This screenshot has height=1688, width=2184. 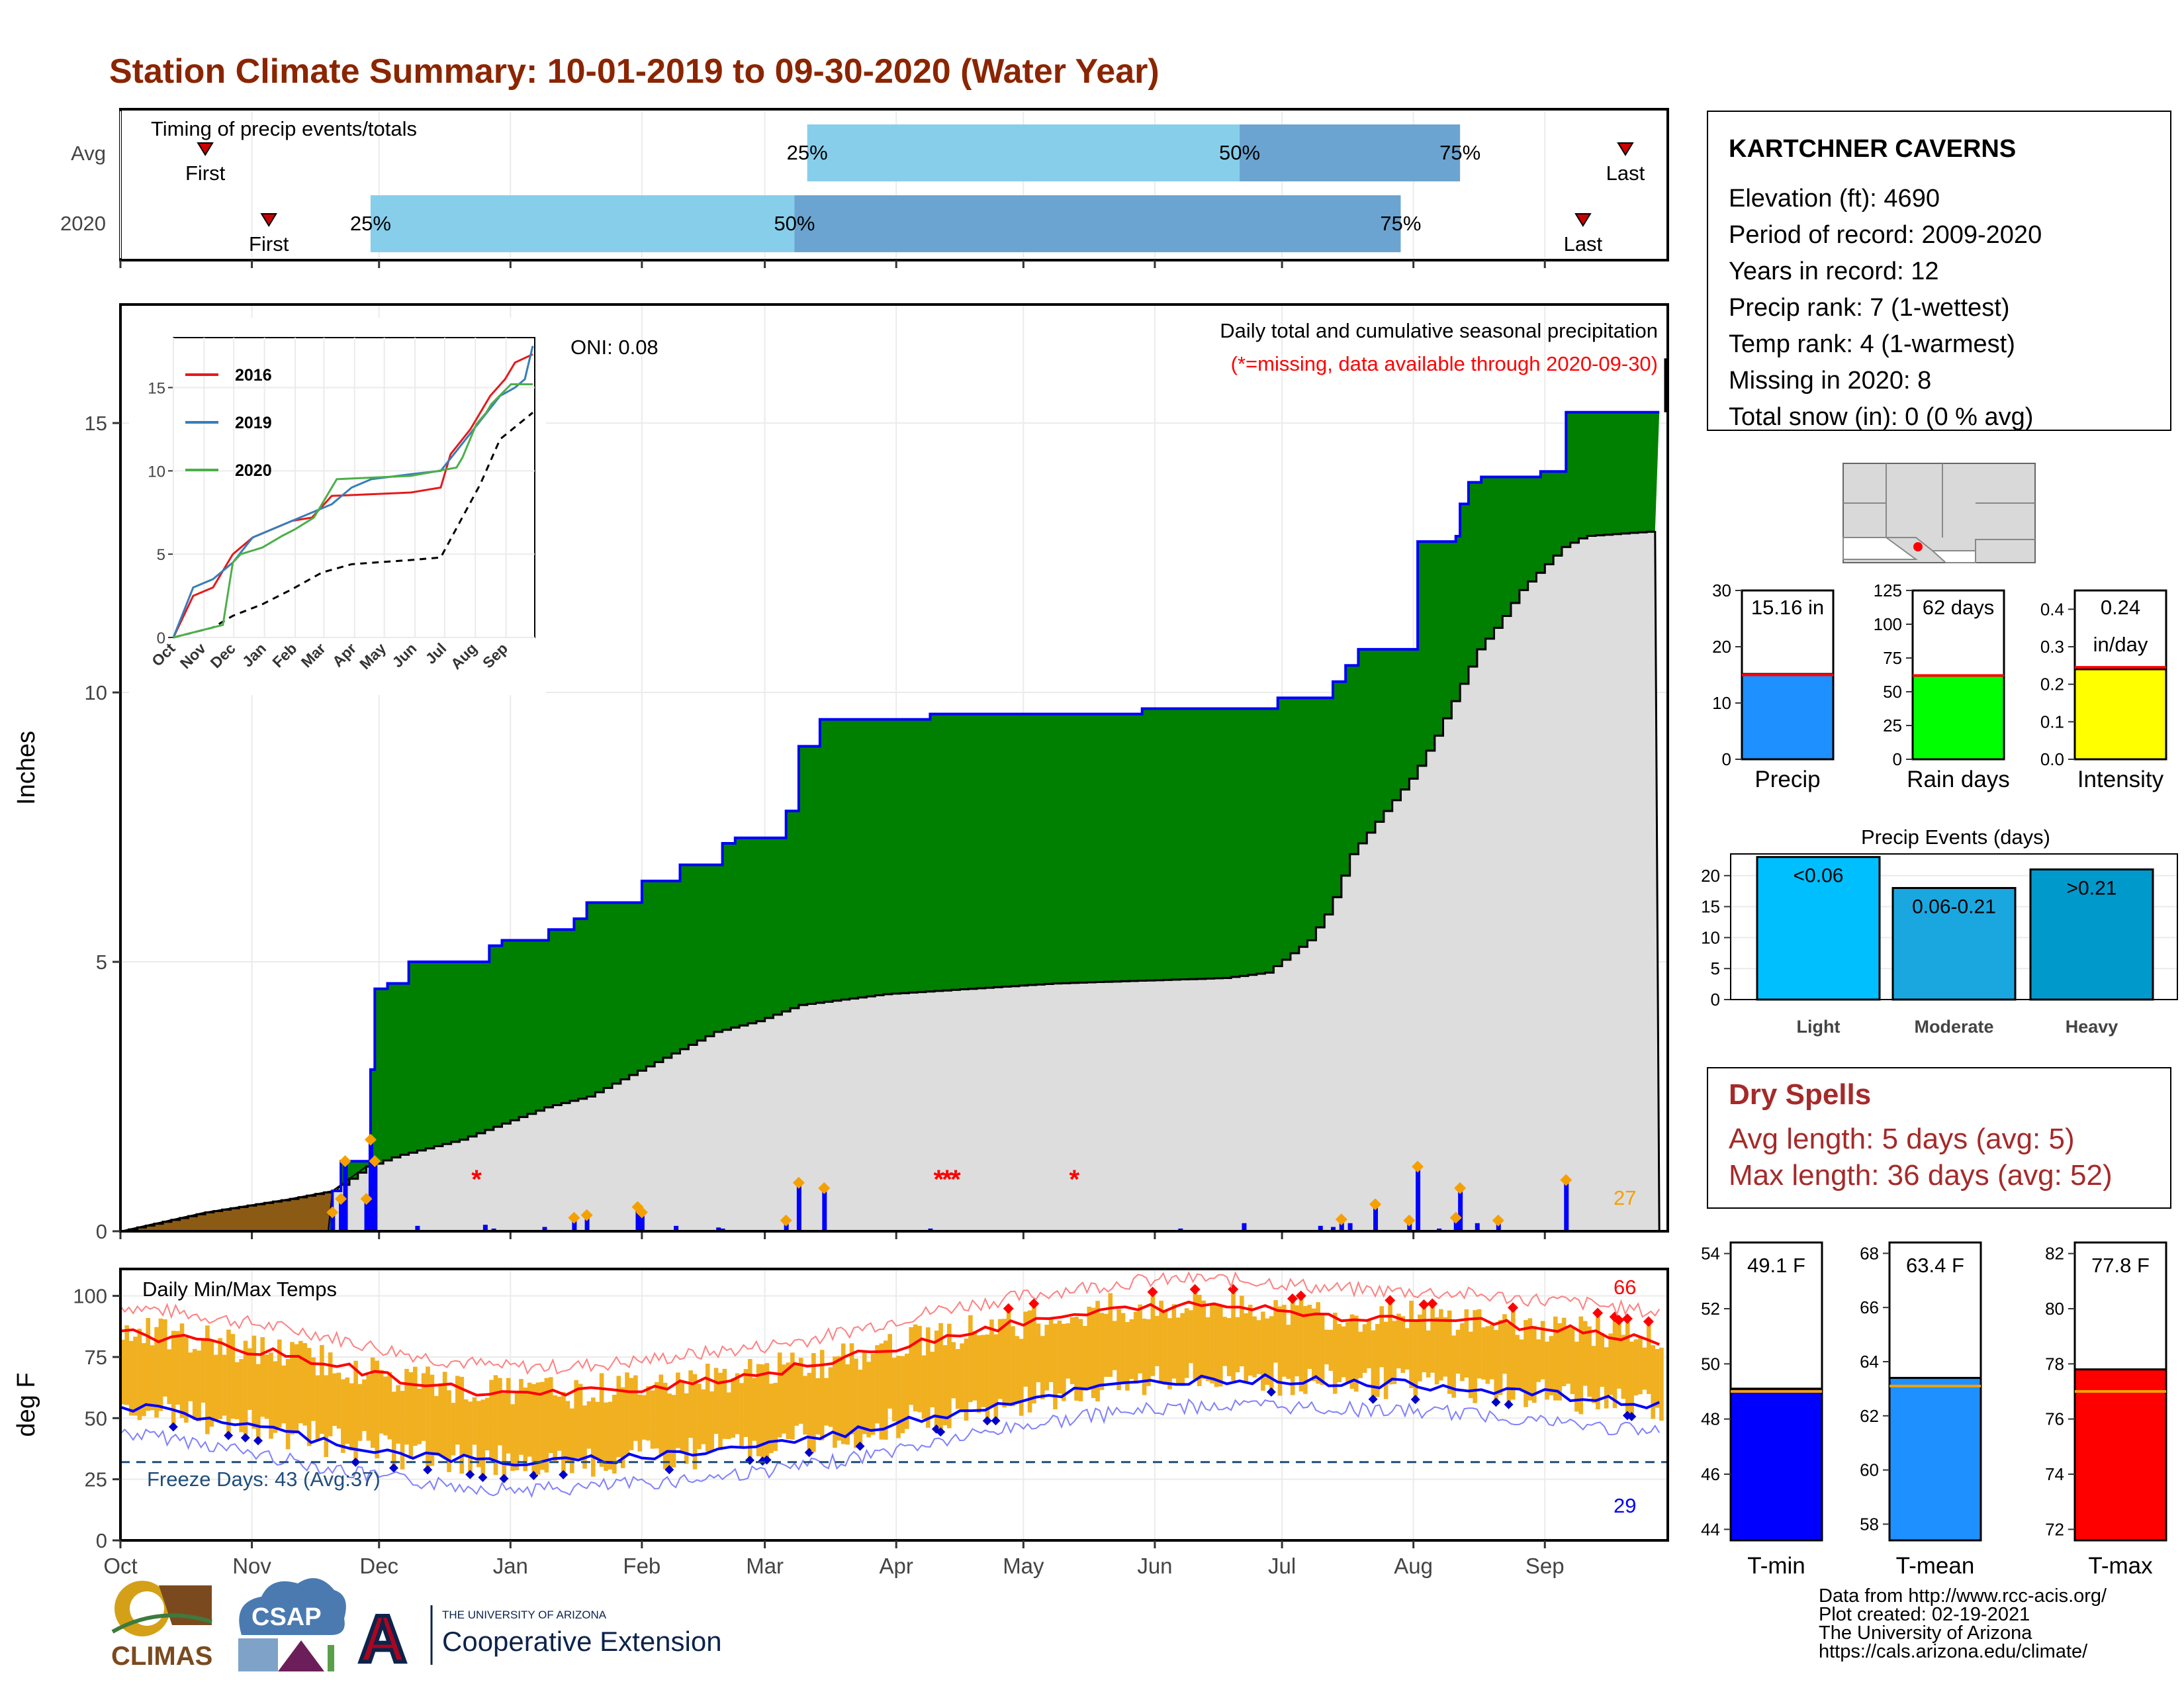 I want to click on month-label: Dec, so click(x=378, y=1566).